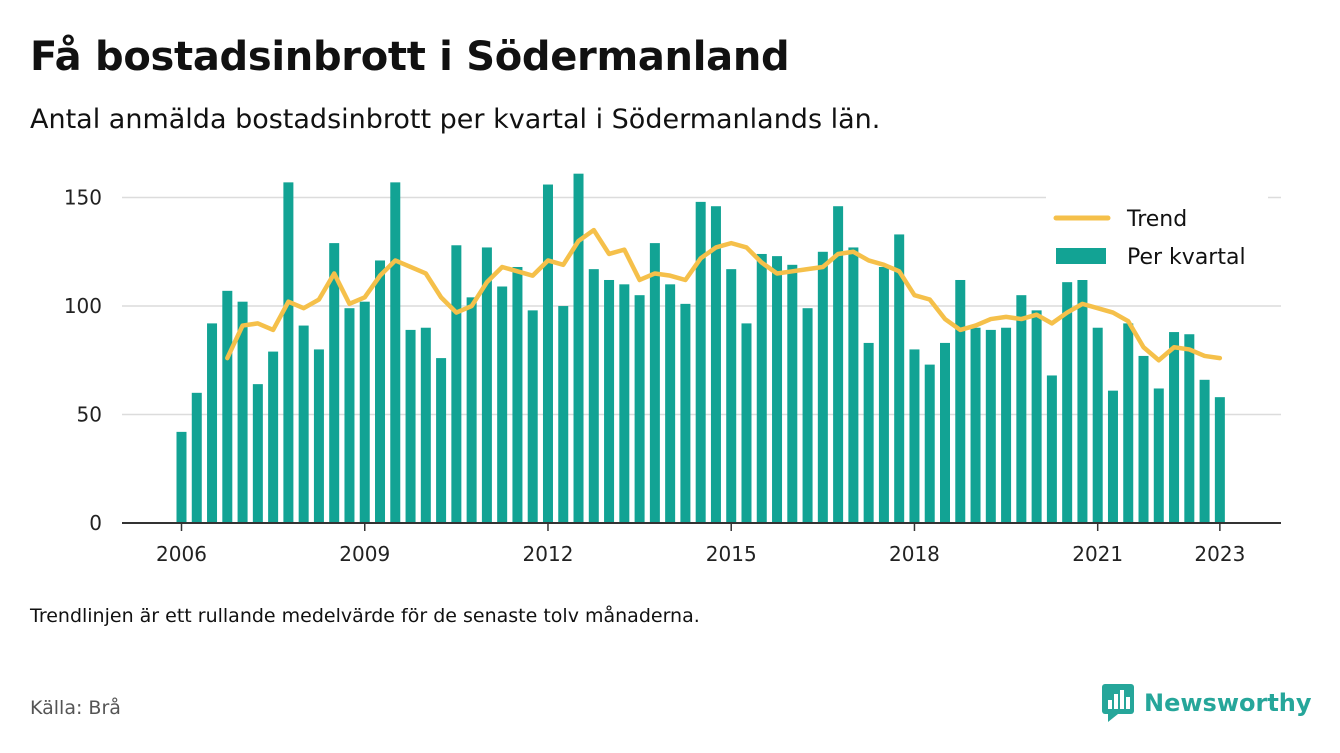  I want to click on bar-2016Q2, so click(807, 415).